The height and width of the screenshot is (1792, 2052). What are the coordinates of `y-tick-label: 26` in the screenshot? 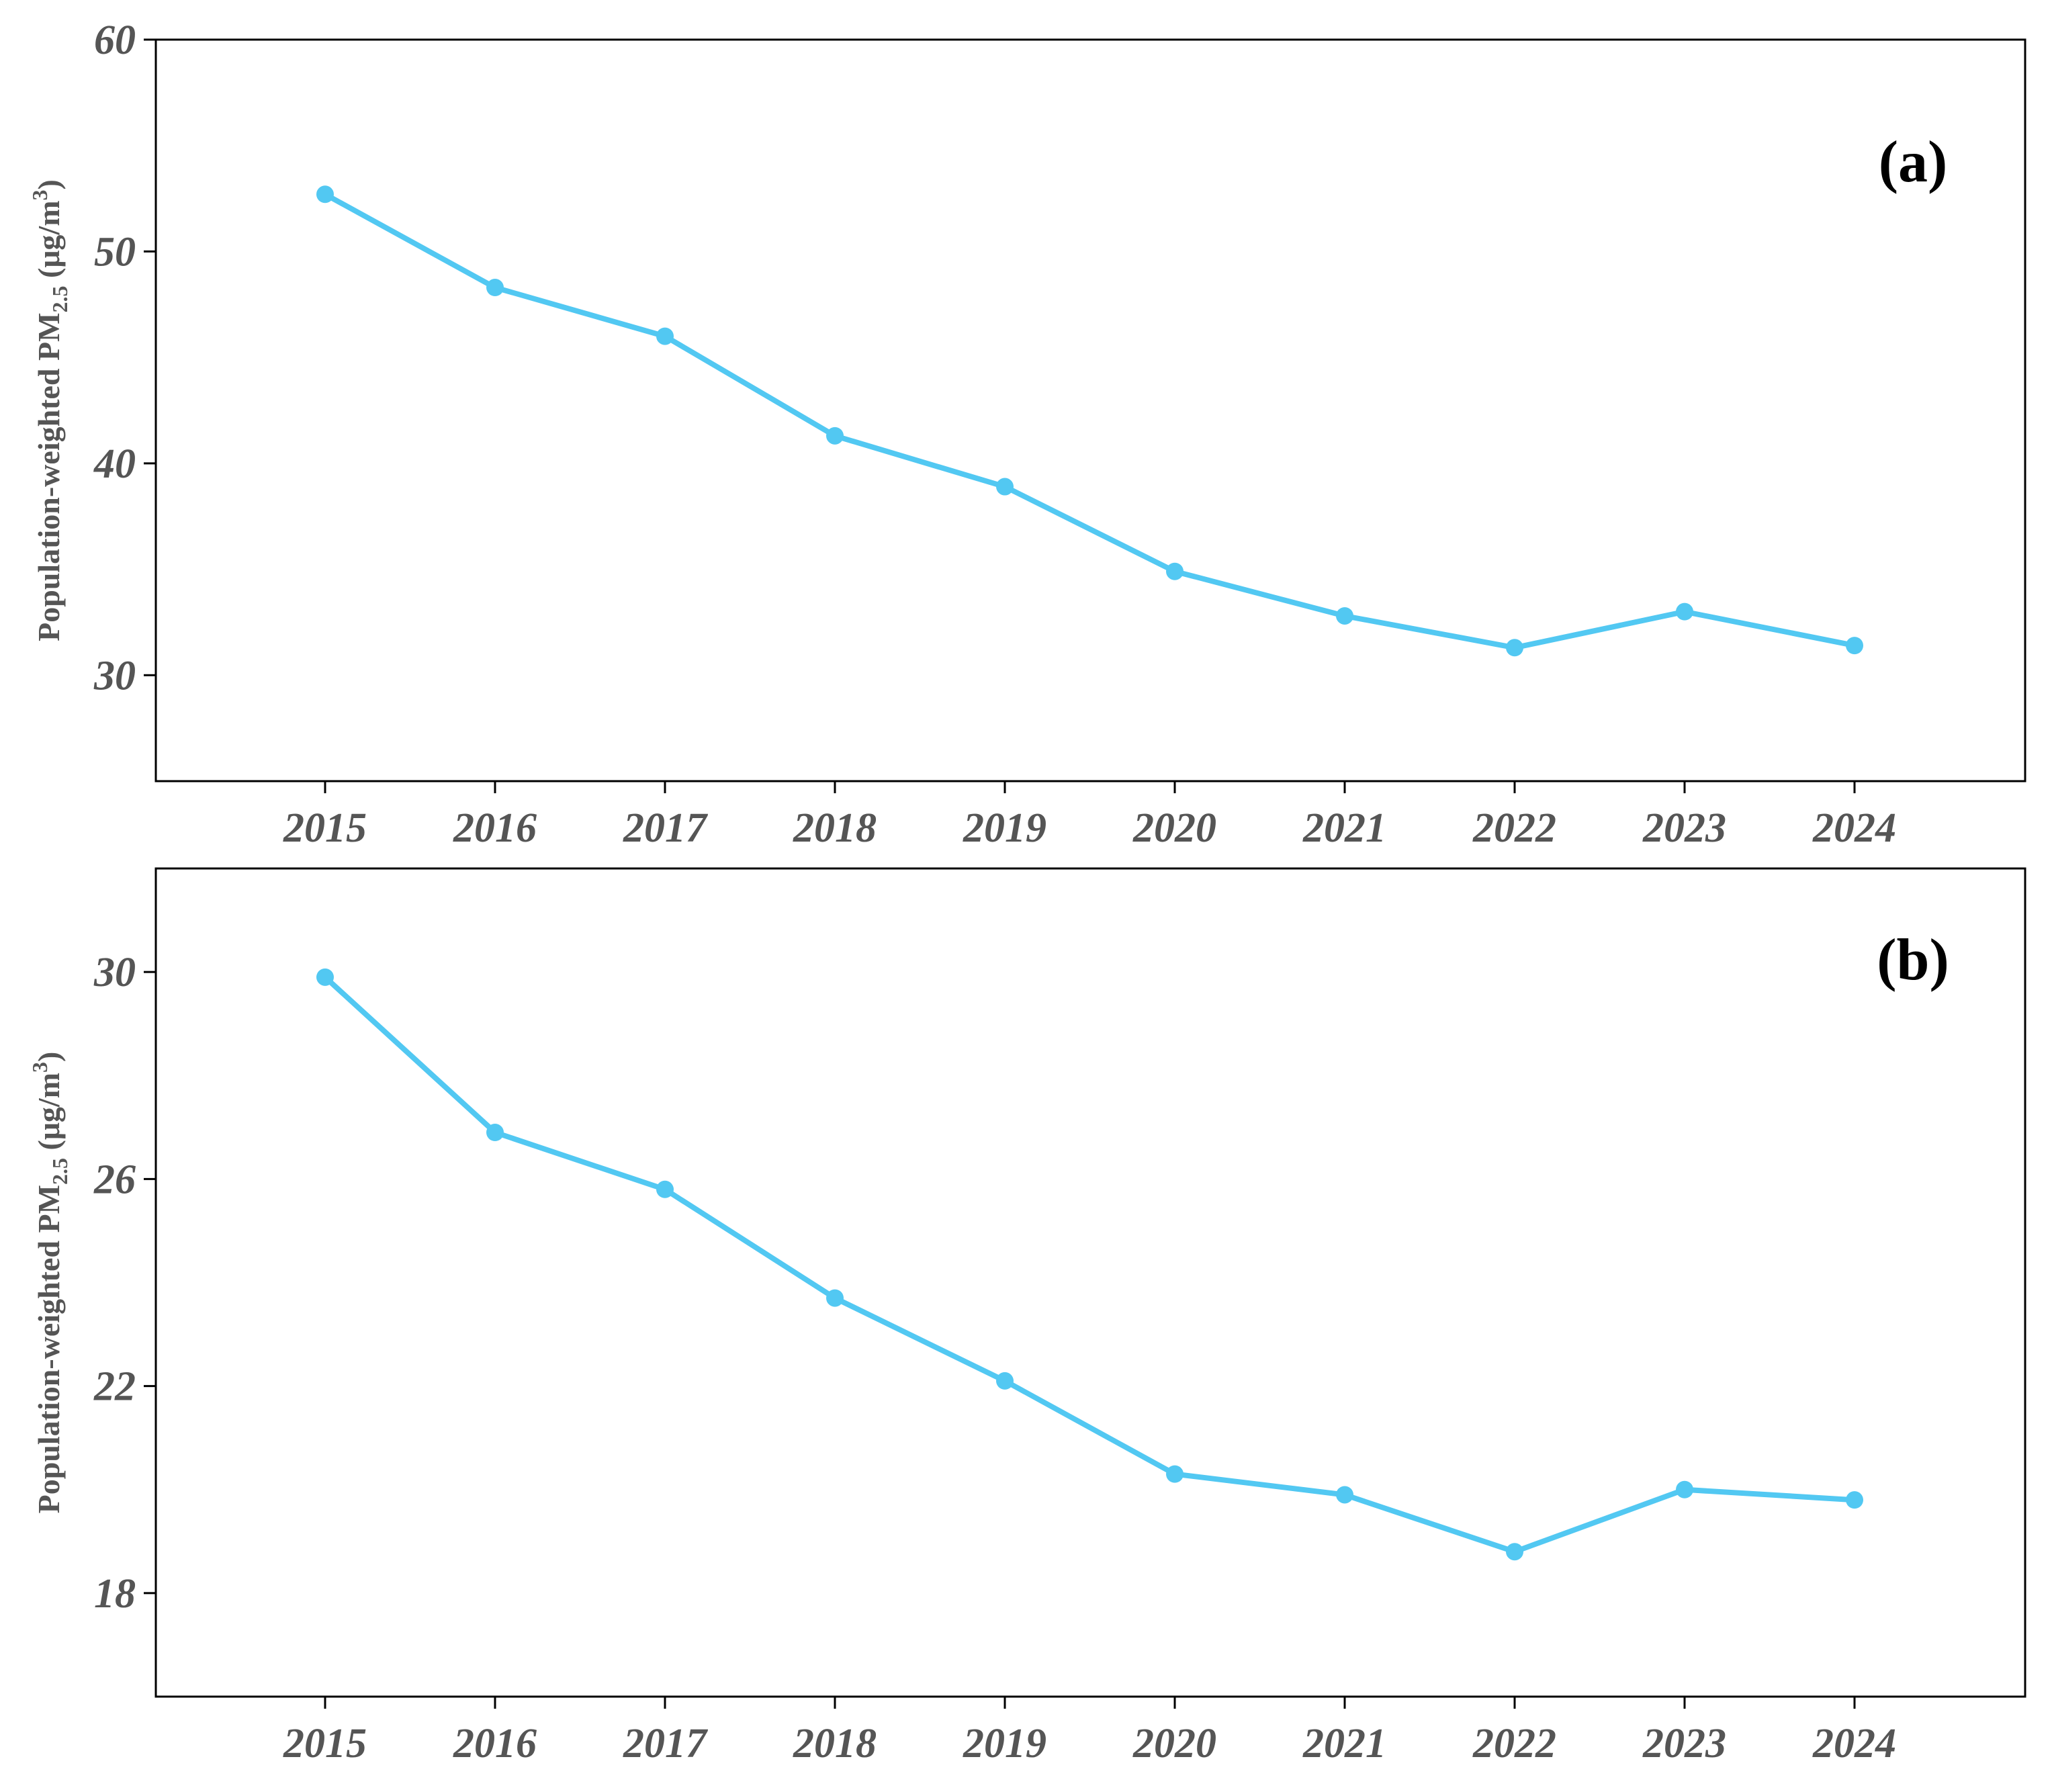 It's located at (114, 1179).